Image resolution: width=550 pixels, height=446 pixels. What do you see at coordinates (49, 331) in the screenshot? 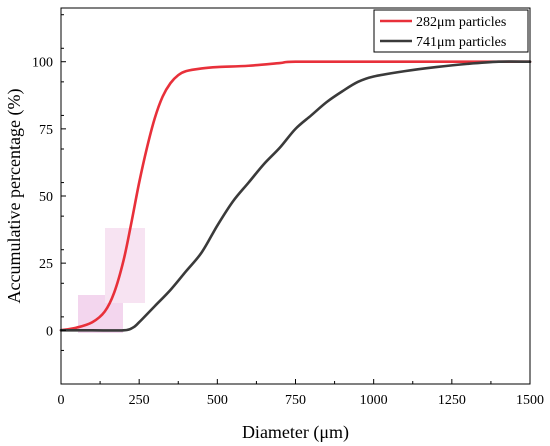
I see `y-tick-label-0: 0` at bounding box center [49, 331].